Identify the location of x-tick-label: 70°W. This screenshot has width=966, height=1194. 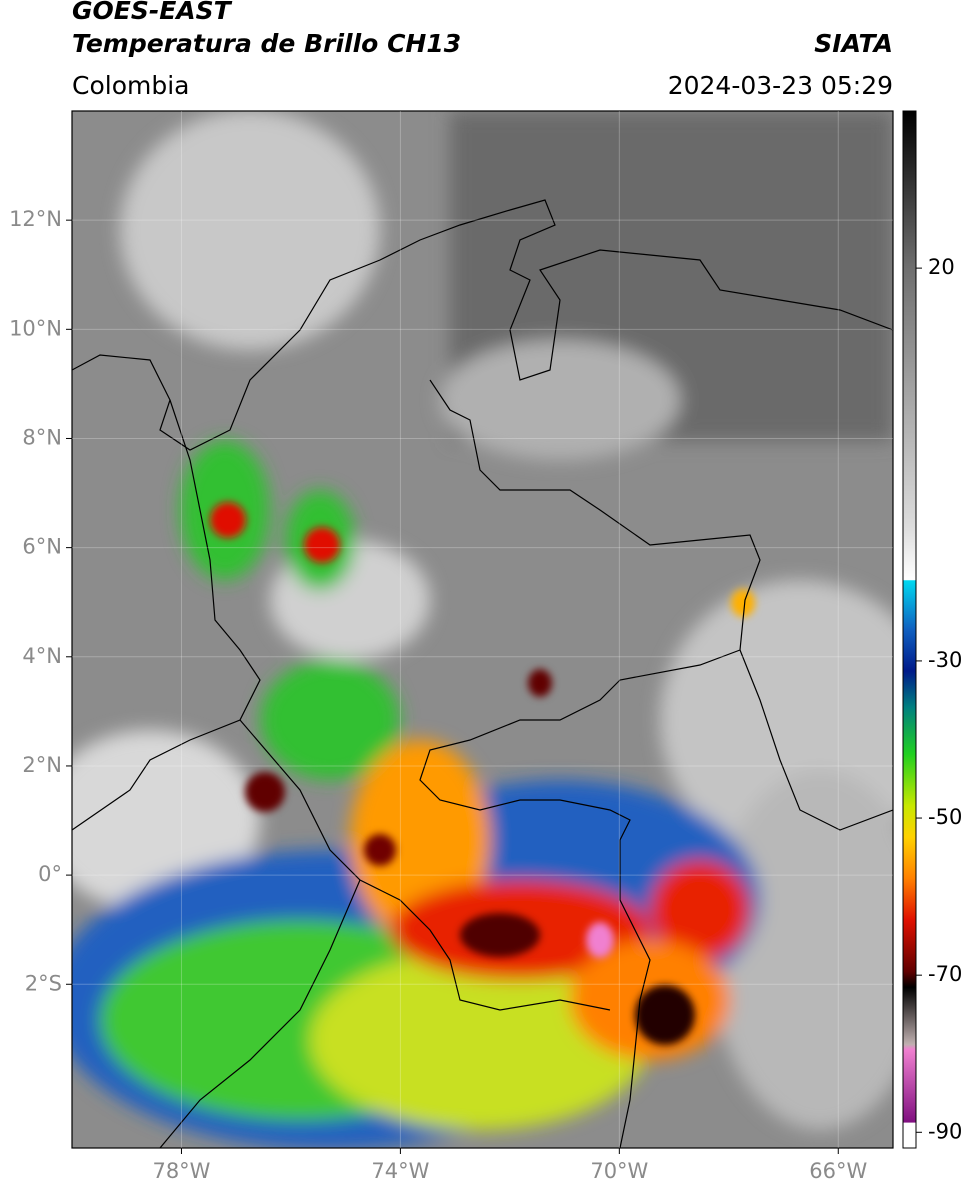
(619, 1171).